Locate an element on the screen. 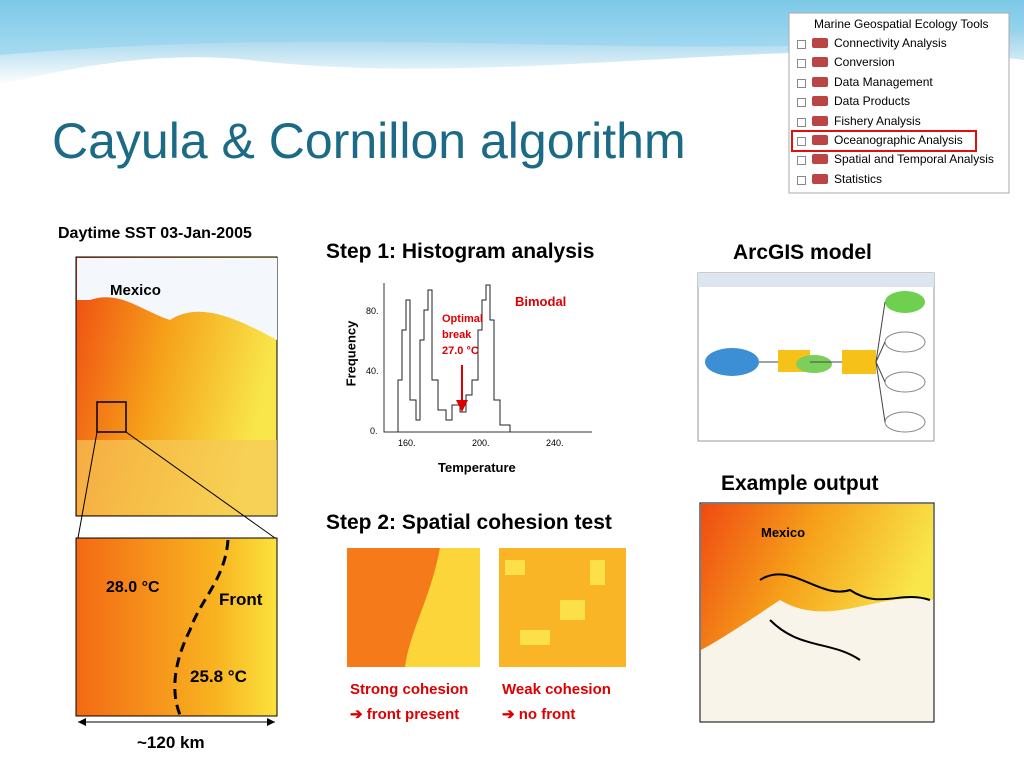 The image size is (1024, 768). break-label: 27.0 °C is located at coordinates (460, 351).